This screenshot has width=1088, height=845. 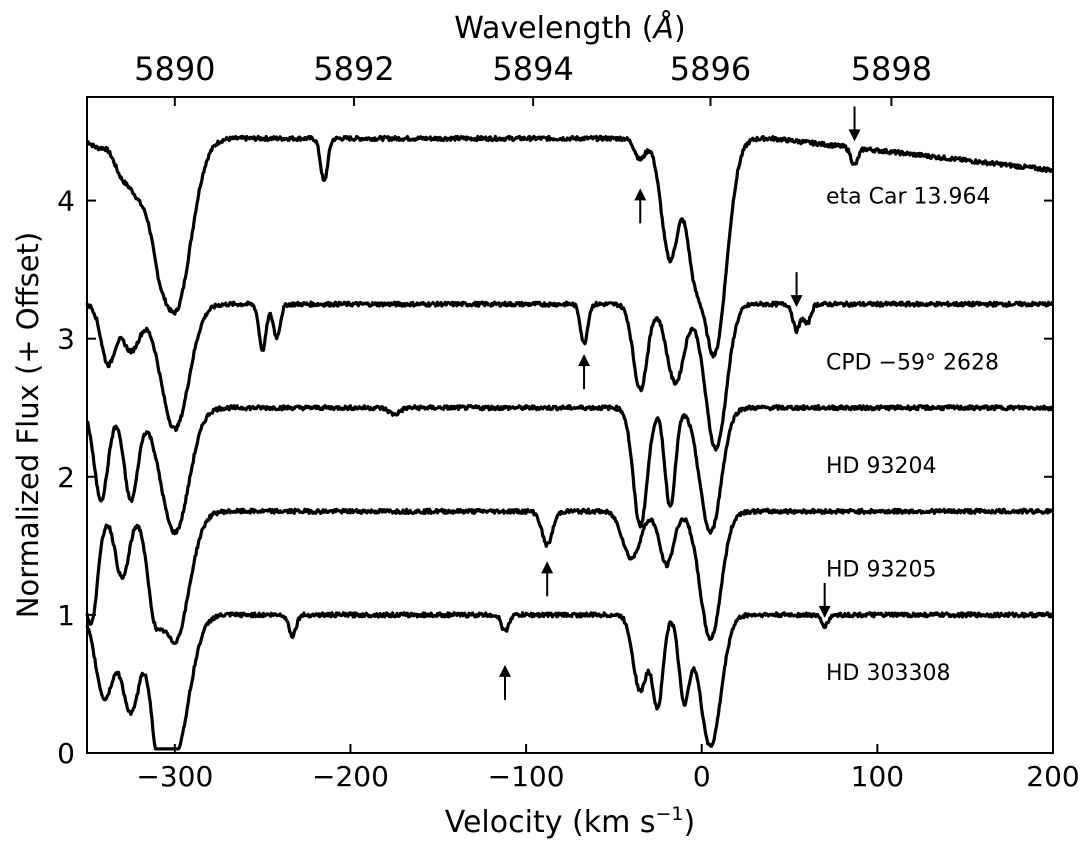 What do you see at coordinates (353, 69) in the screenshot?
I see `top-tick-label: 5892` at bounding box center [353, 69].